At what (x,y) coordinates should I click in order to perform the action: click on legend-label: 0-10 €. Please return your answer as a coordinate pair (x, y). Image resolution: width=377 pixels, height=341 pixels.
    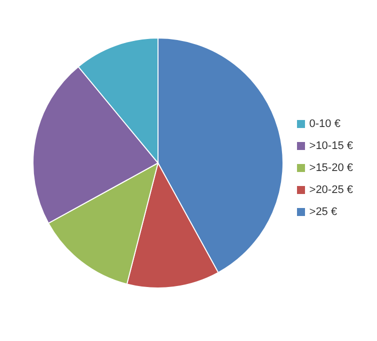
    Looking at the image, I should click on (324, 124).